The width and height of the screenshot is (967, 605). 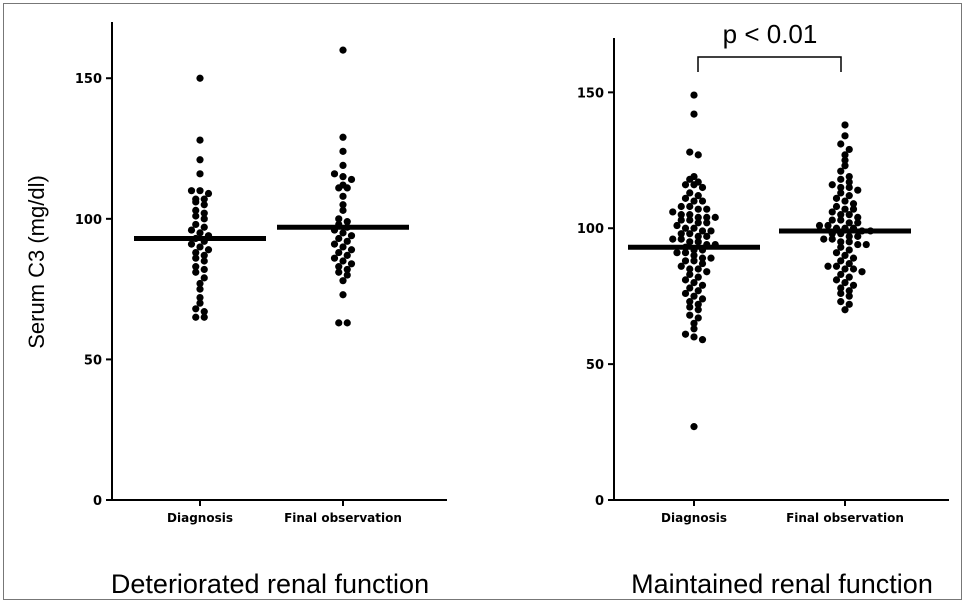 I want to click on x-tick-label: Diagnosis, so click(x=694, y=518).